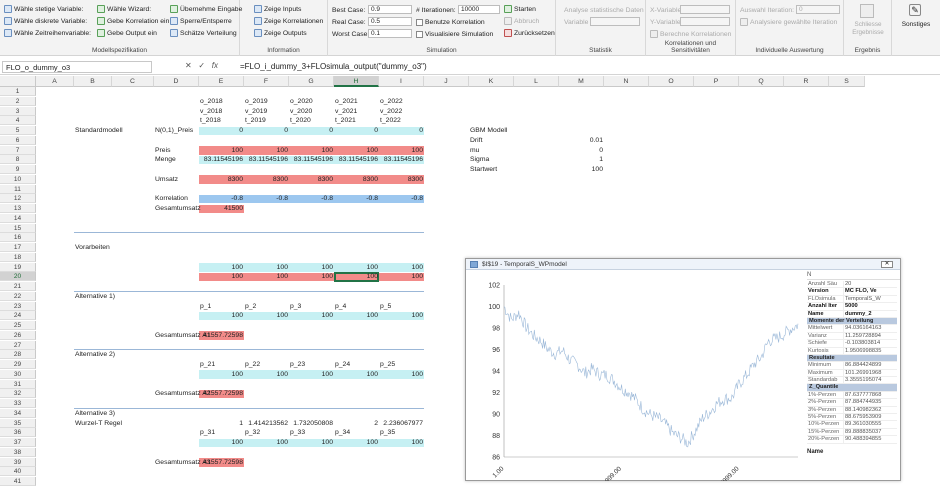 The height and width of the screenshot is (487, 940). What do you see at coordinates (18, 433) in the screenshot?
I see `row-header: 36` at bounding box center [18, 433].